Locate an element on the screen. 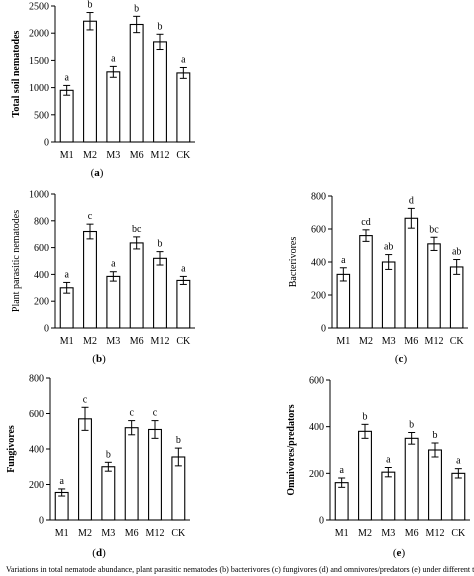 The width and height of the screenshot is (474, 576). y-axis-label: Fungivores is located at coordinates (11, 449).